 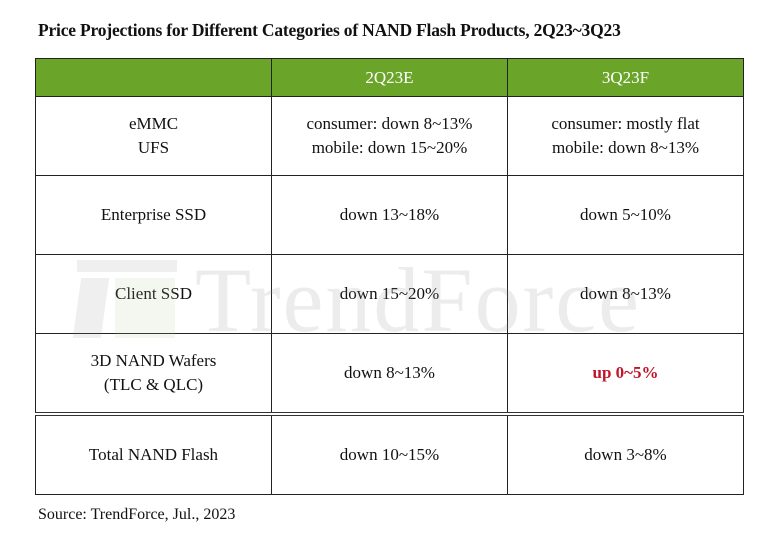 I want to click on q2-cell: down 15~20%, so click(x=389, y=294).